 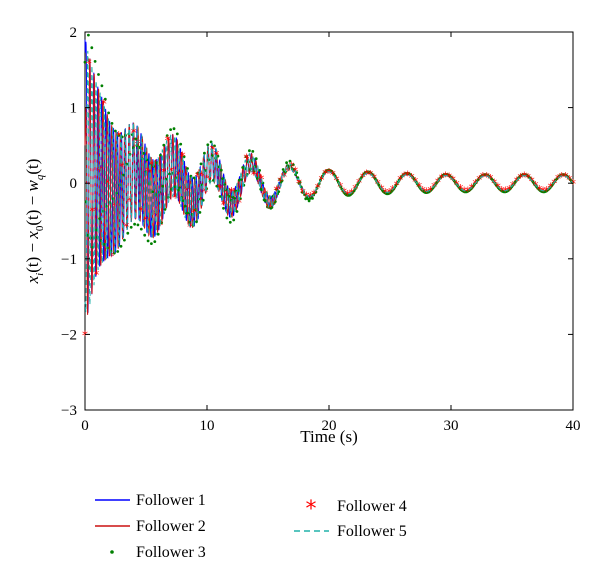 What do you see at coordinates (74, 184) in the screenshot?
I see `y-tick-label: 0` at bounding box center [74, 184].